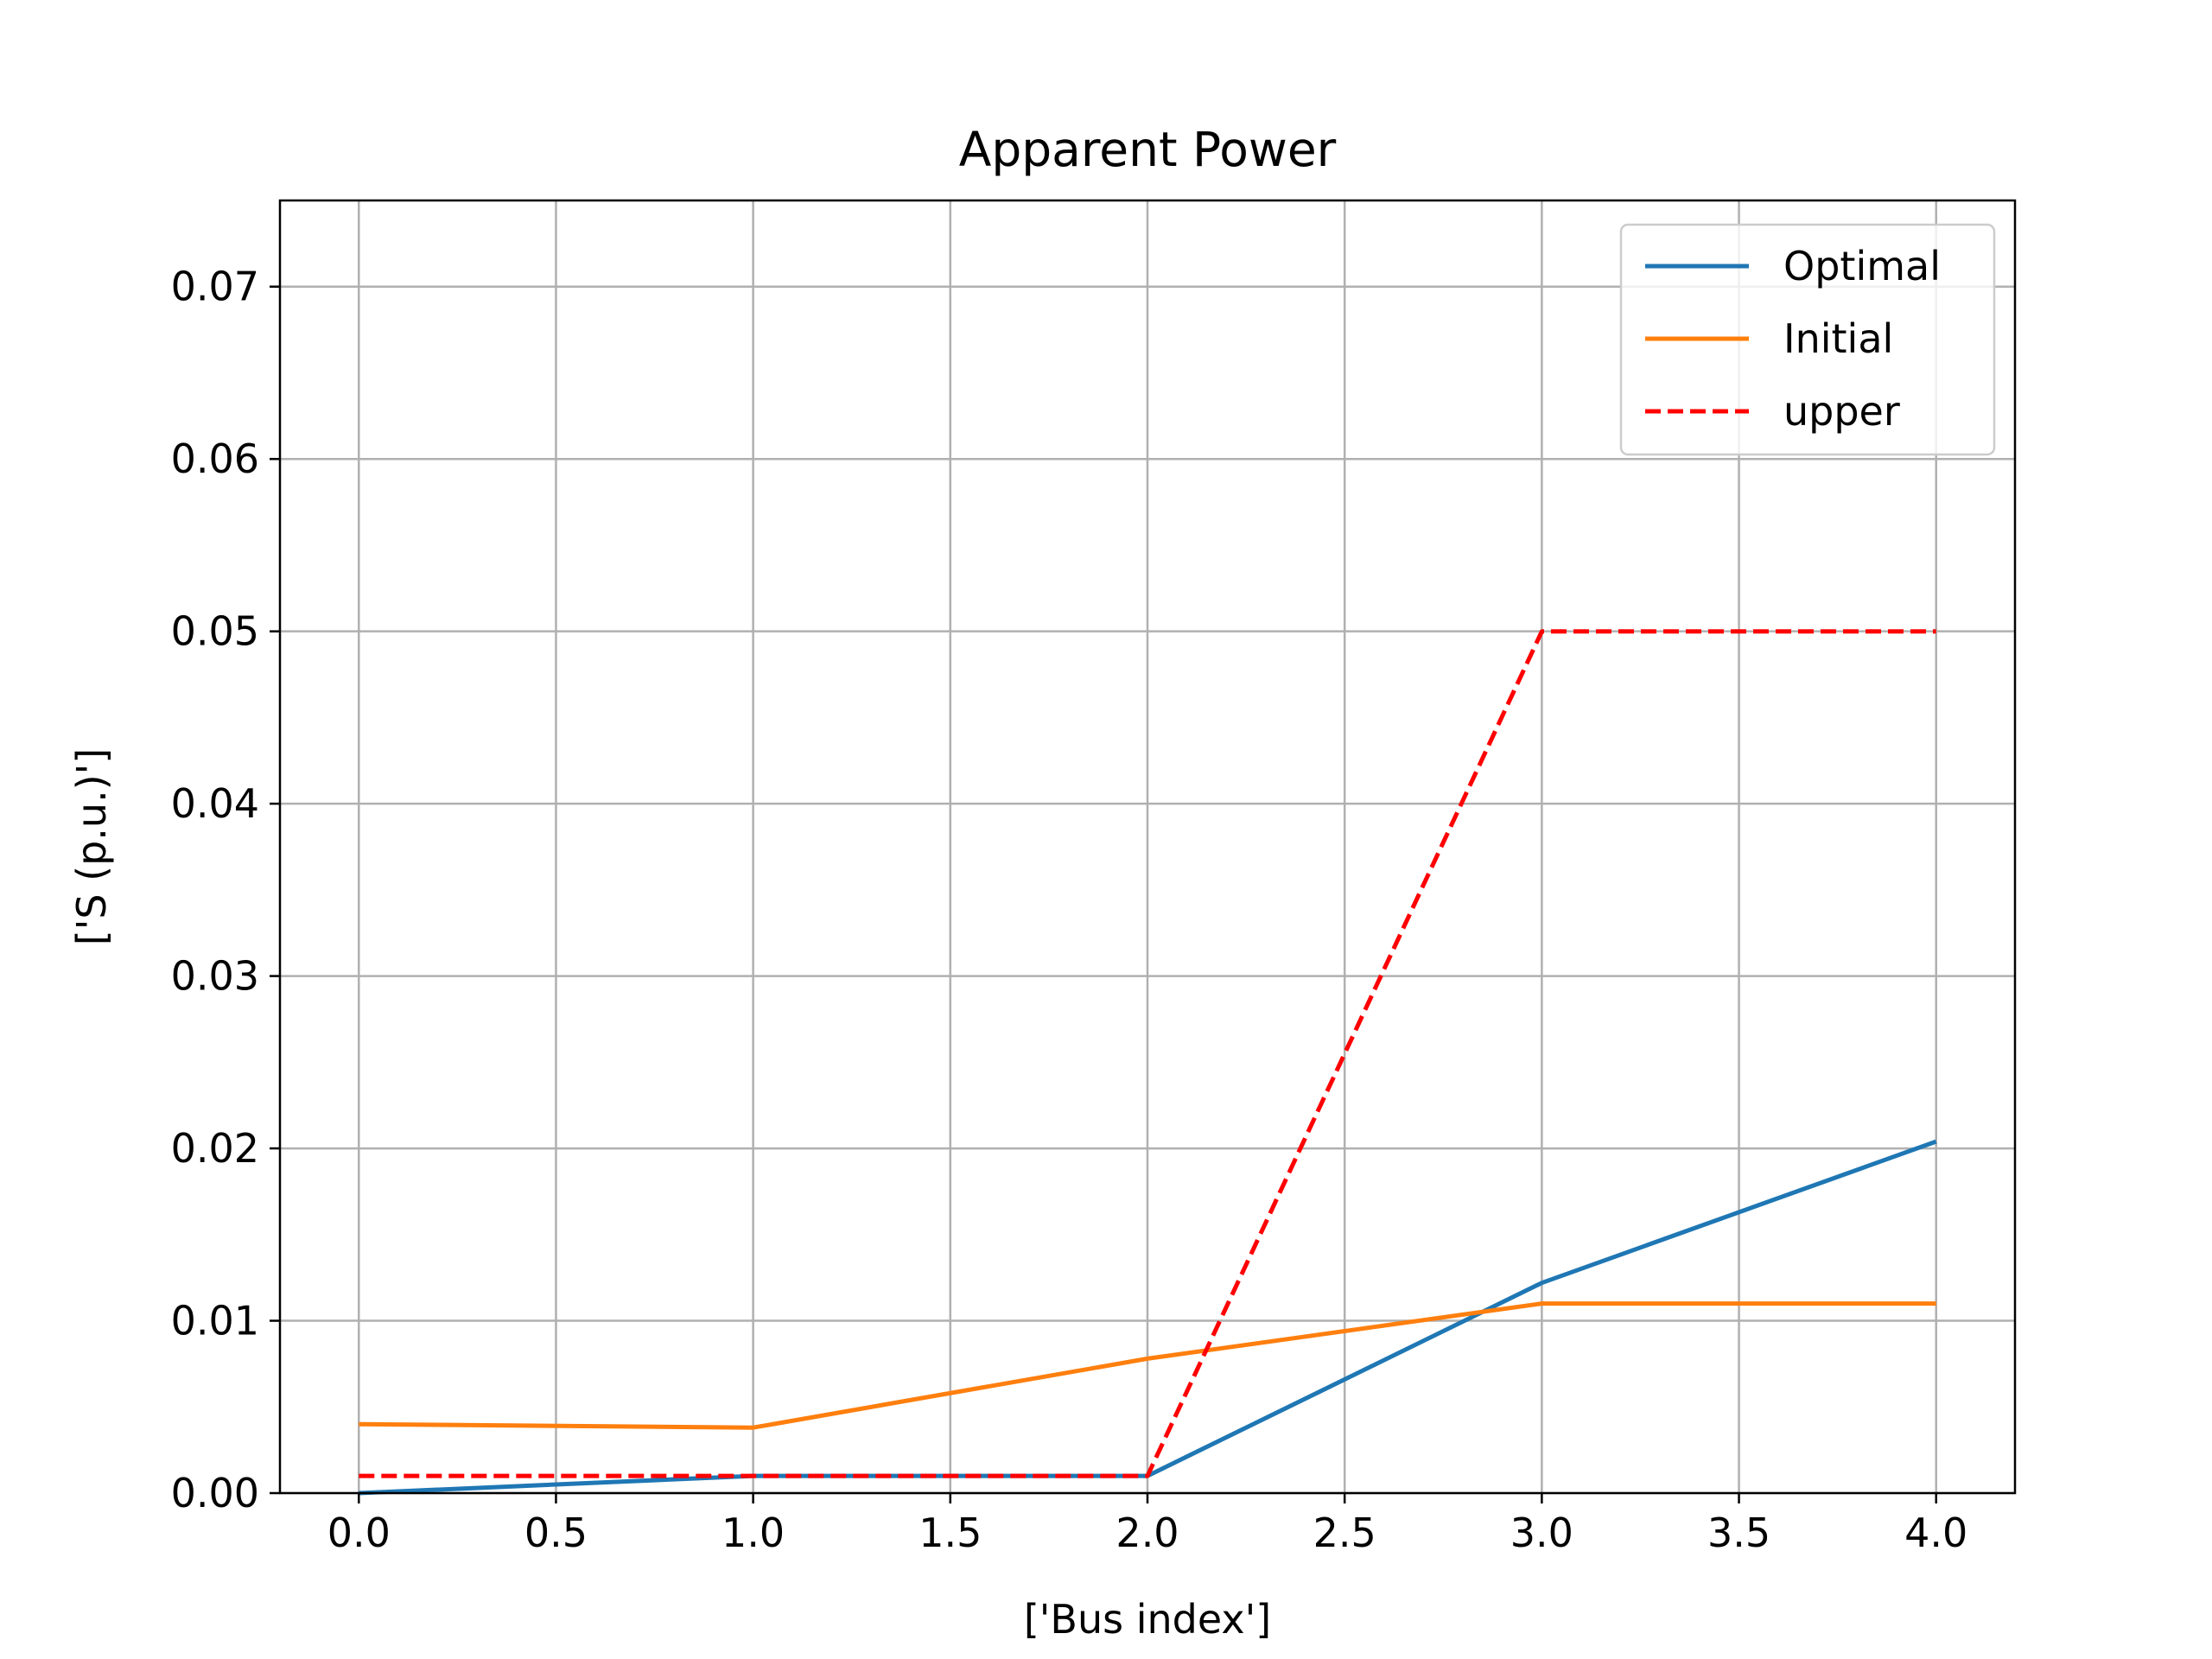  What do you see at coordinates (1147, 1365) in the screenshot?
I see `series-line-initial` at bounding box center [1147, 1365].